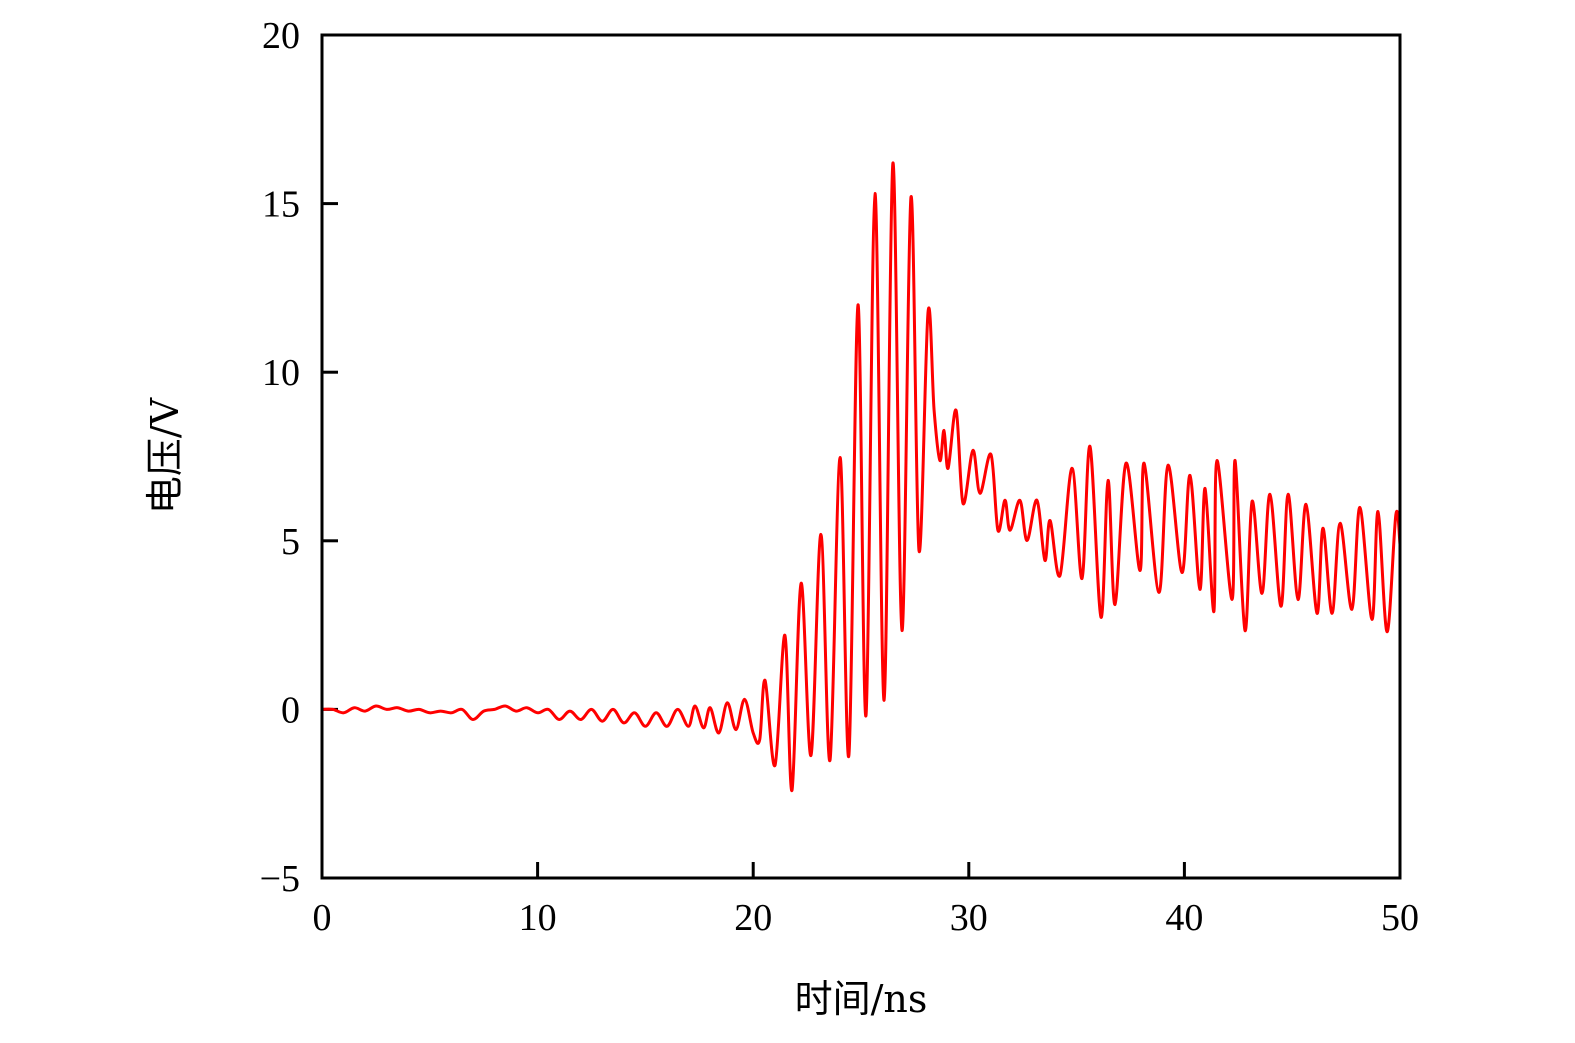  I want to click on x-axis-label: 时间/ns, so click(861, 999).